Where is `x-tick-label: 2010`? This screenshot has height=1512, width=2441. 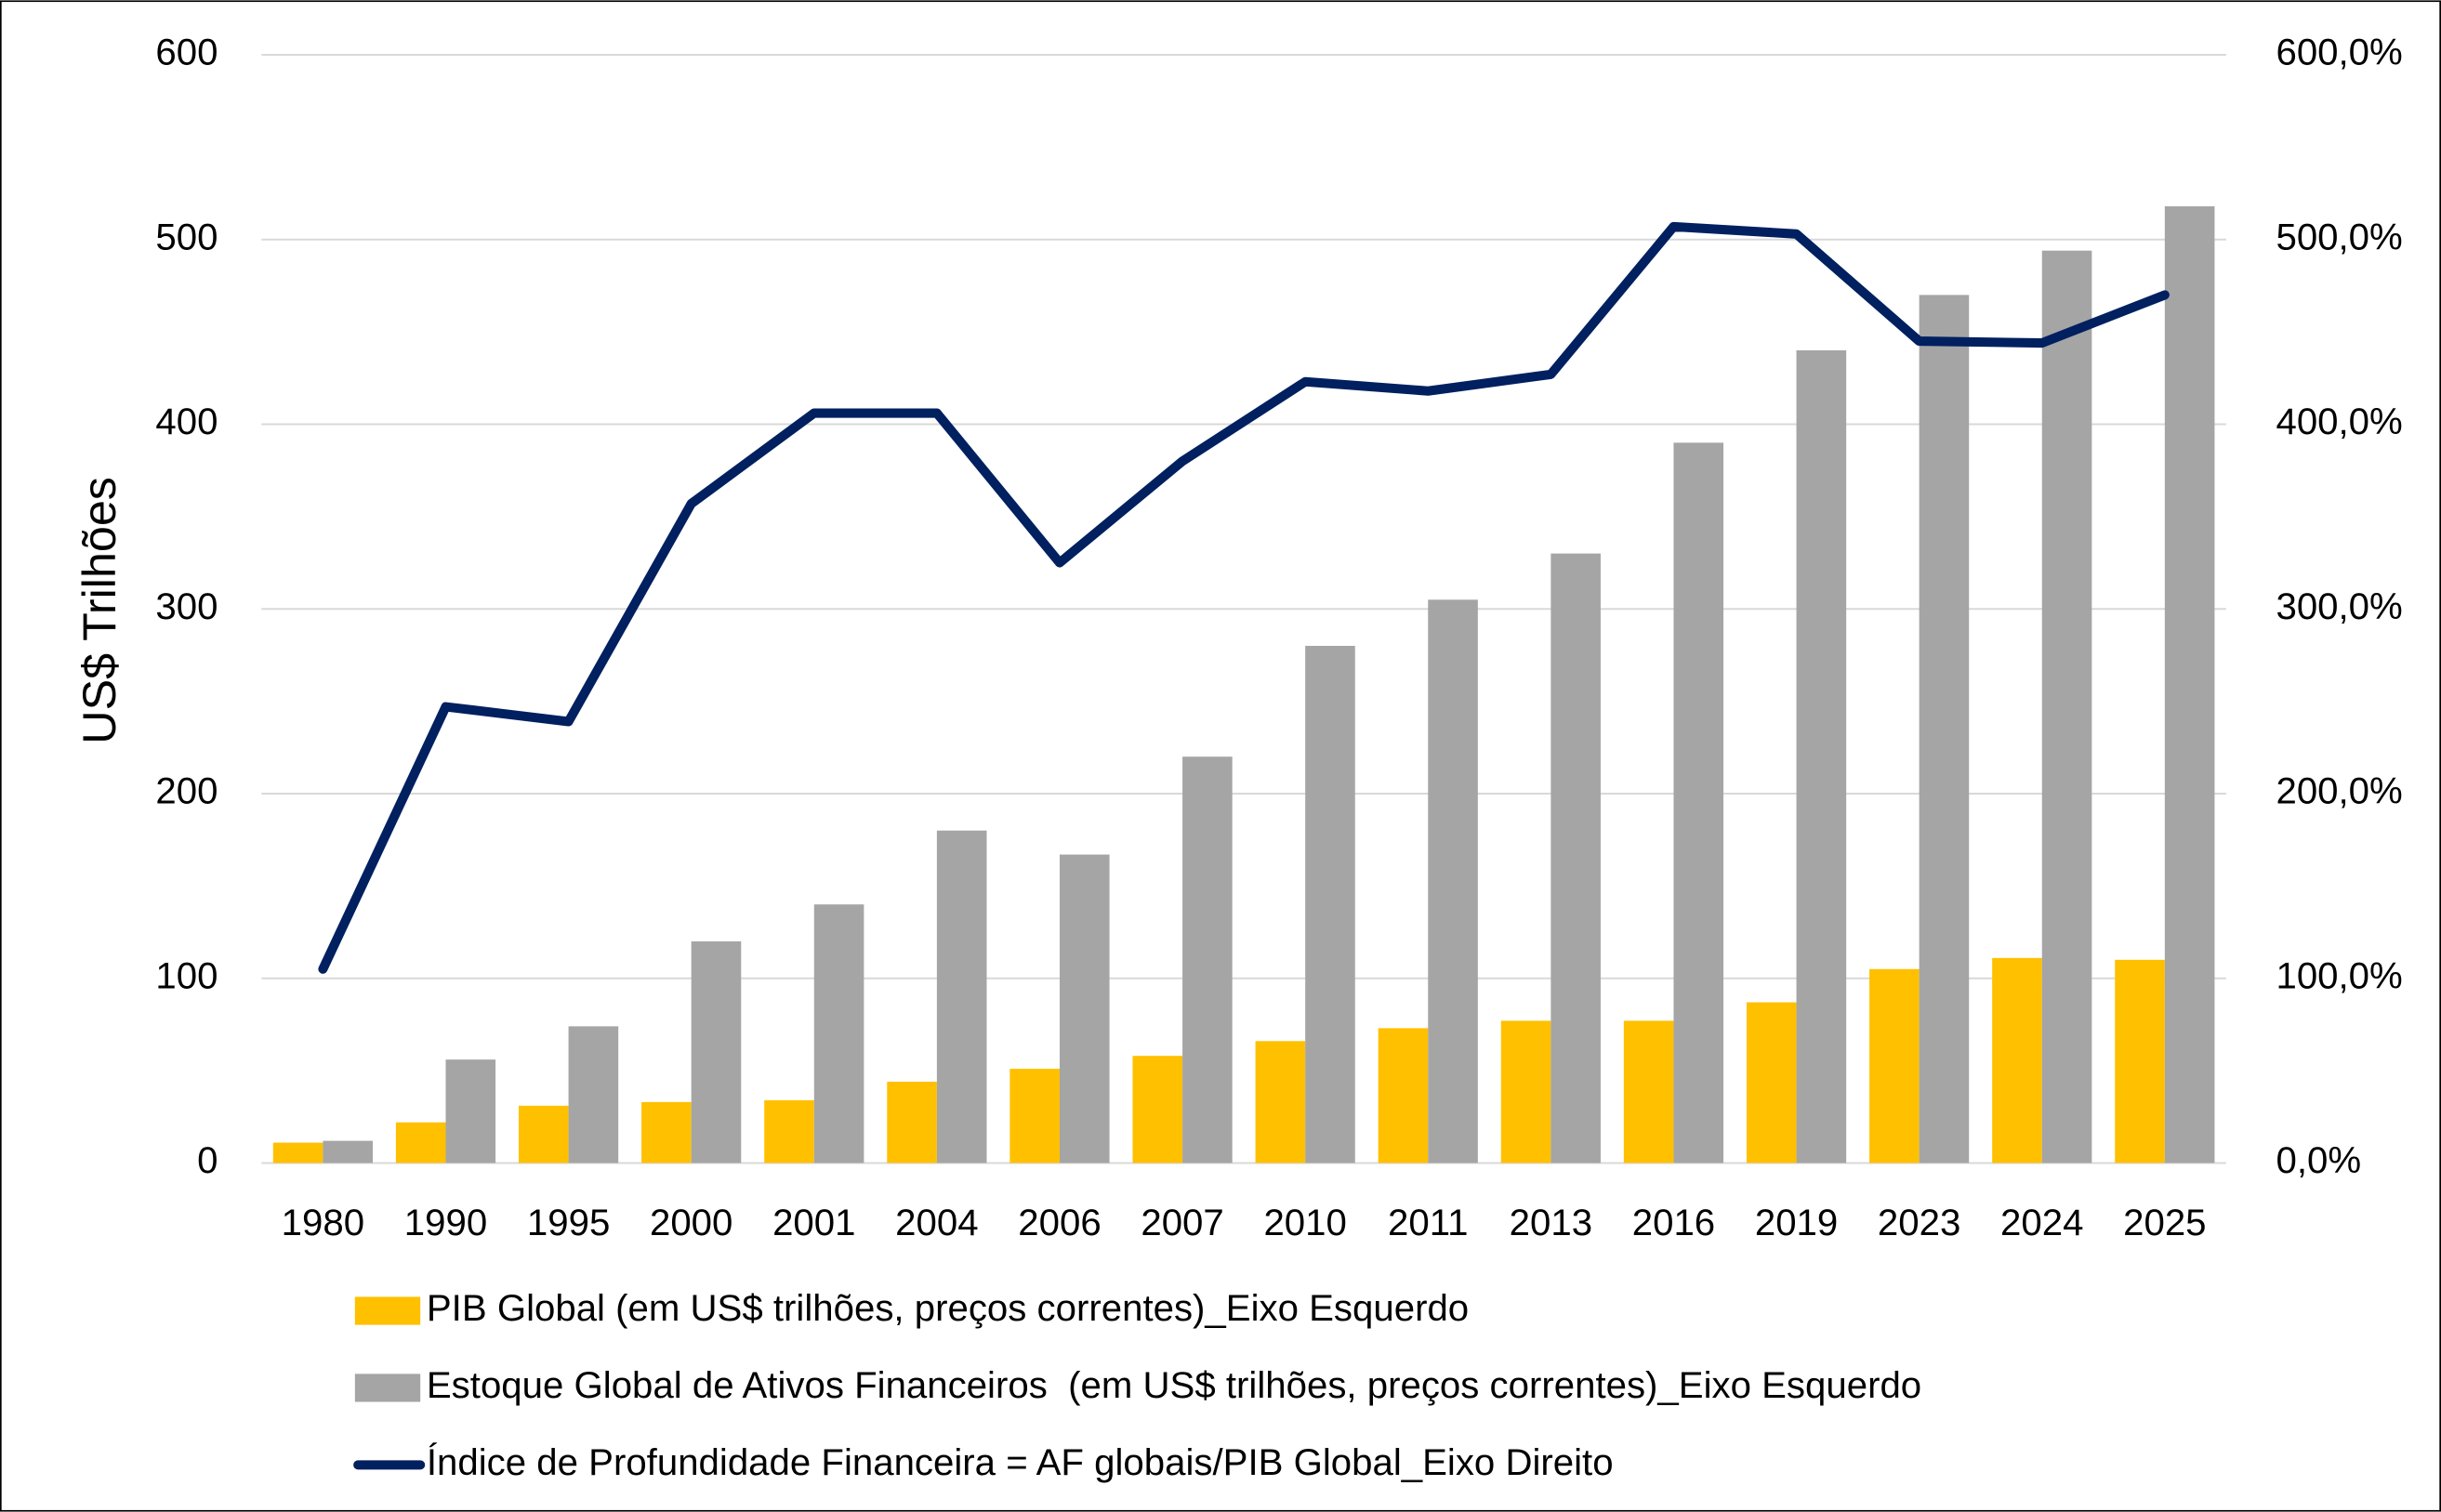 x-tick-label: 2010 is located at coordinates (1304, 1222).